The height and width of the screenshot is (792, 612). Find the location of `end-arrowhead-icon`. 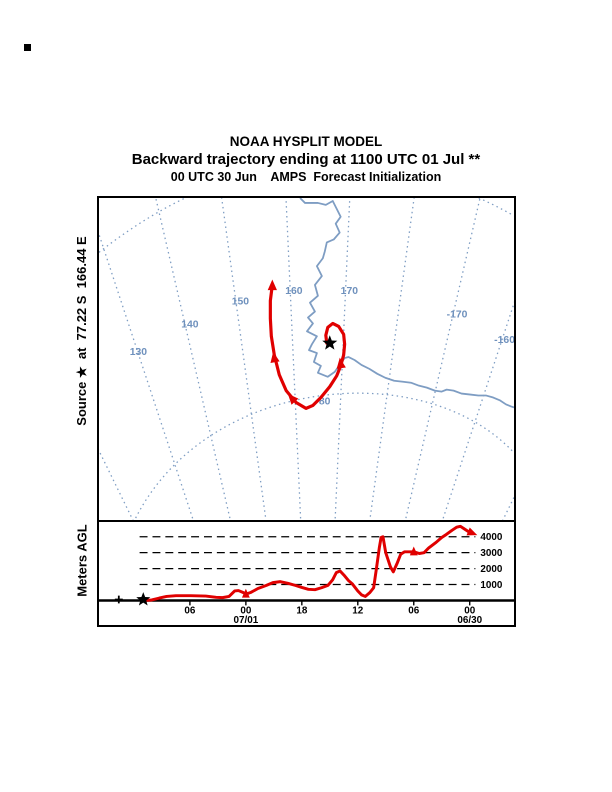

end-arrowhead-icon is located at coordinates (472, 531).